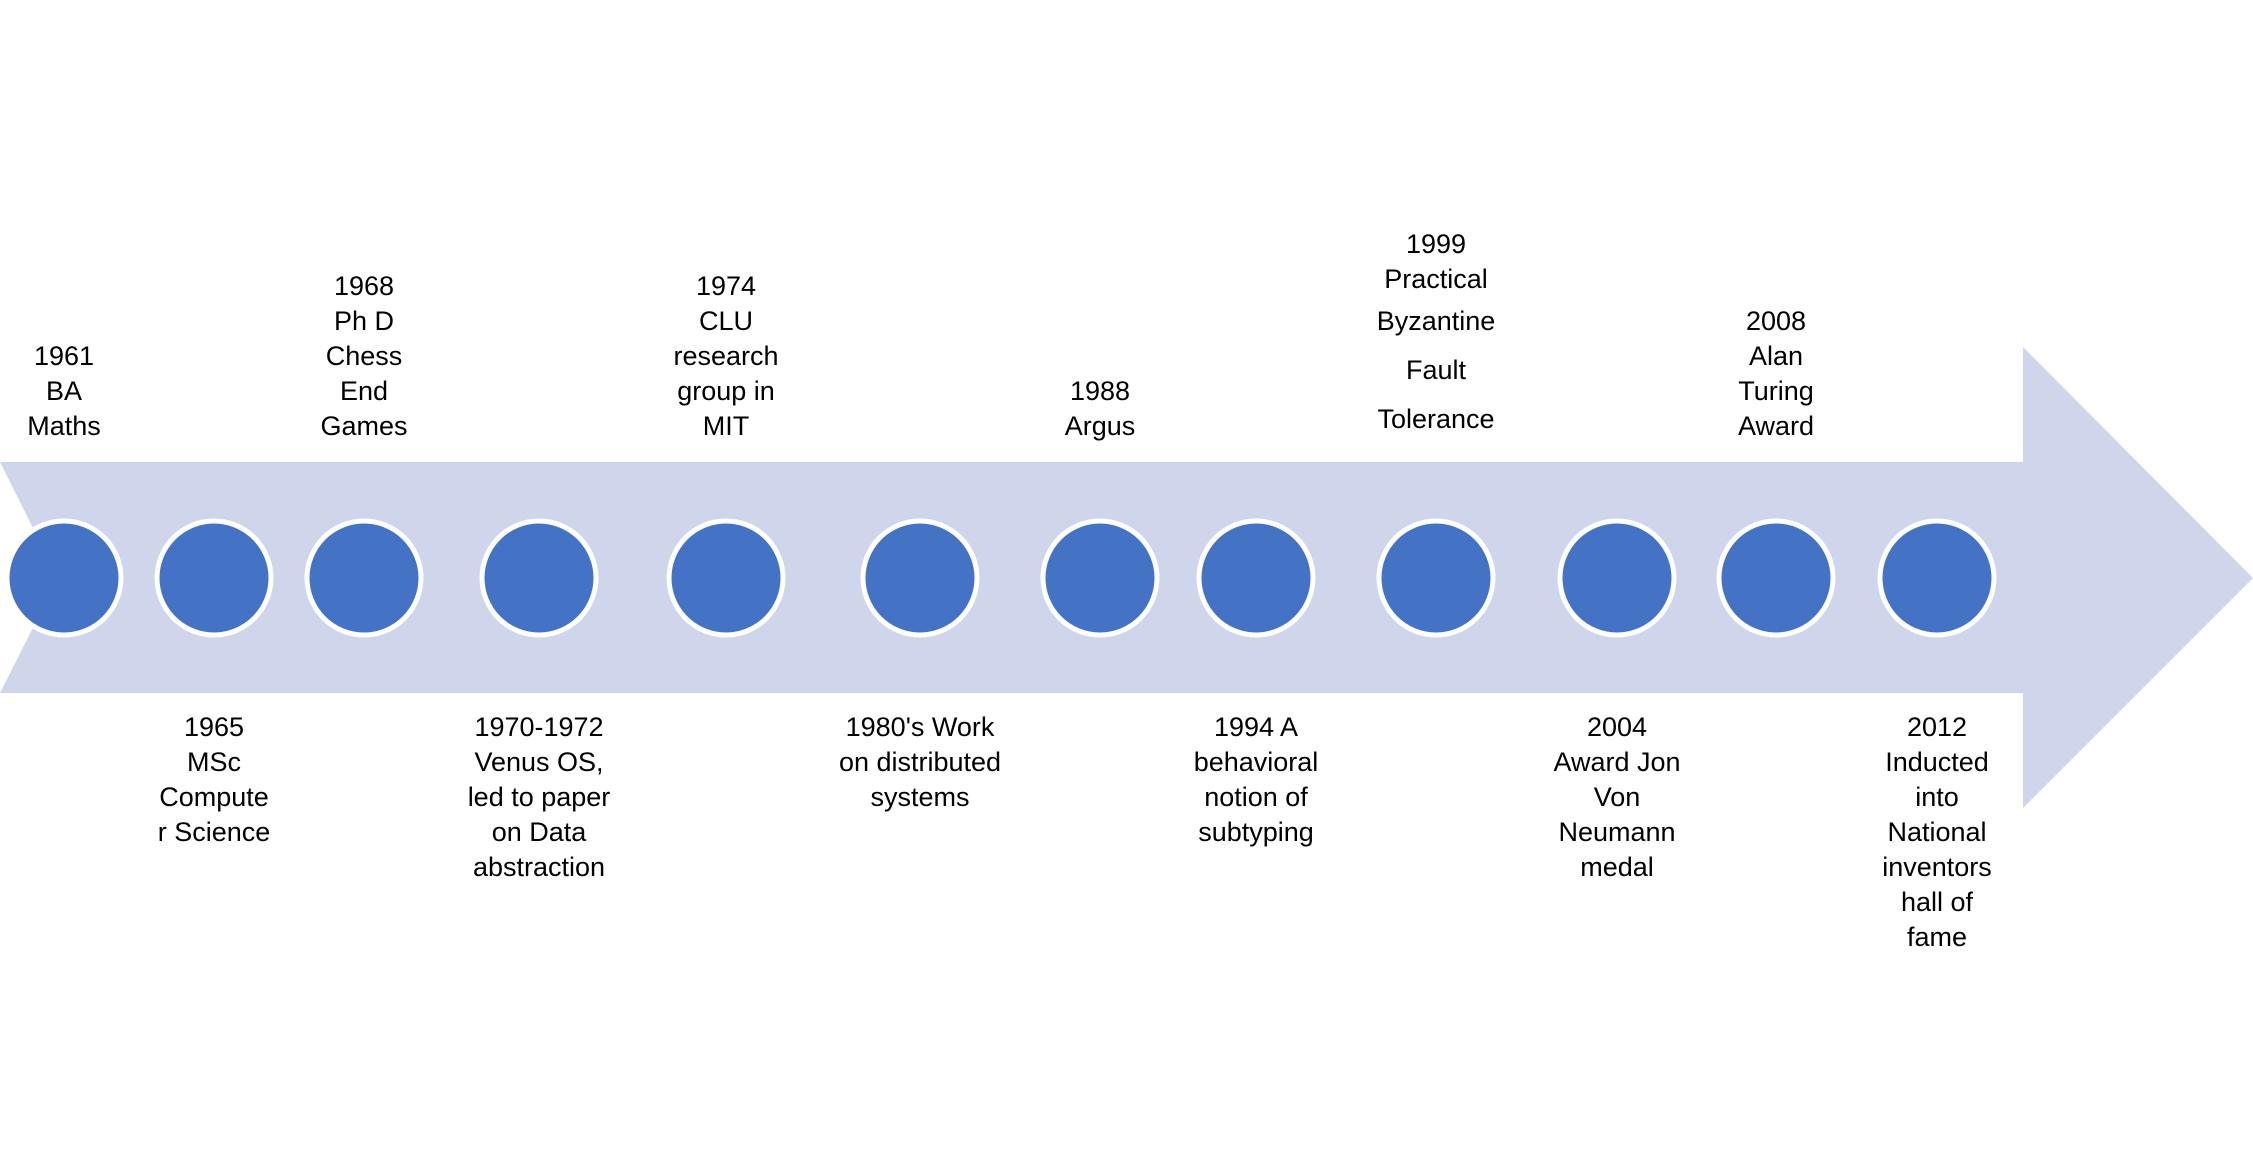 This screenshot has height=1155, width=2253. What do you see at coordinates (1937, 727) in the screenshot?
I see `event-label-line: 2012` at bounding box center [1937, 727].